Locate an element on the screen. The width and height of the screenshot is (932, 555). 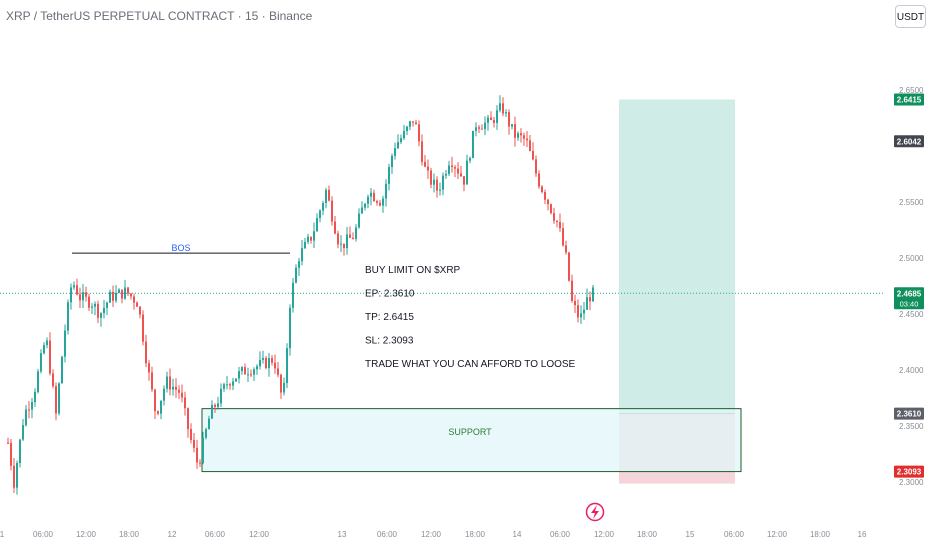
x-tick-label: 12:00 is located at coordinates (604, 534).